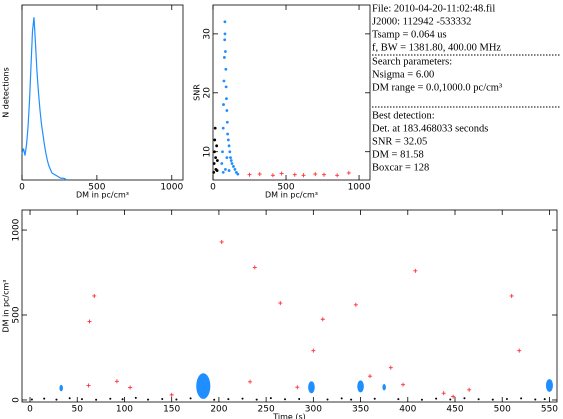  What do you see at coordinates (549, 410) in the screenshot?
I see `x-tick-label: 550` at bounding box center [549, 410].